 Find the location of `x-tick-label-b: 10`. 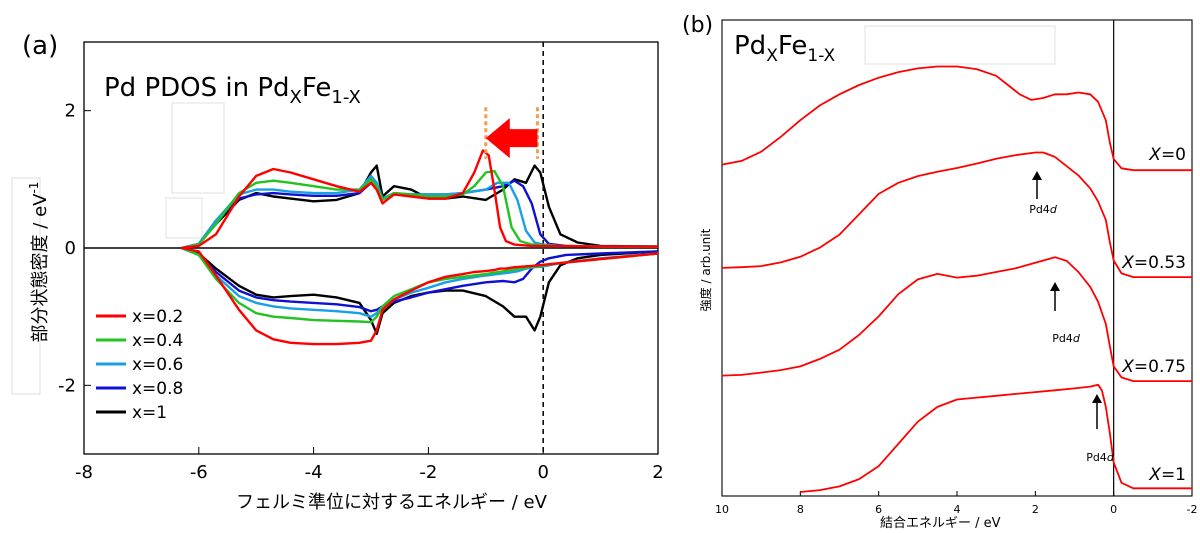

x-tick-label-b: 10 is located at coordinates (722, 509).